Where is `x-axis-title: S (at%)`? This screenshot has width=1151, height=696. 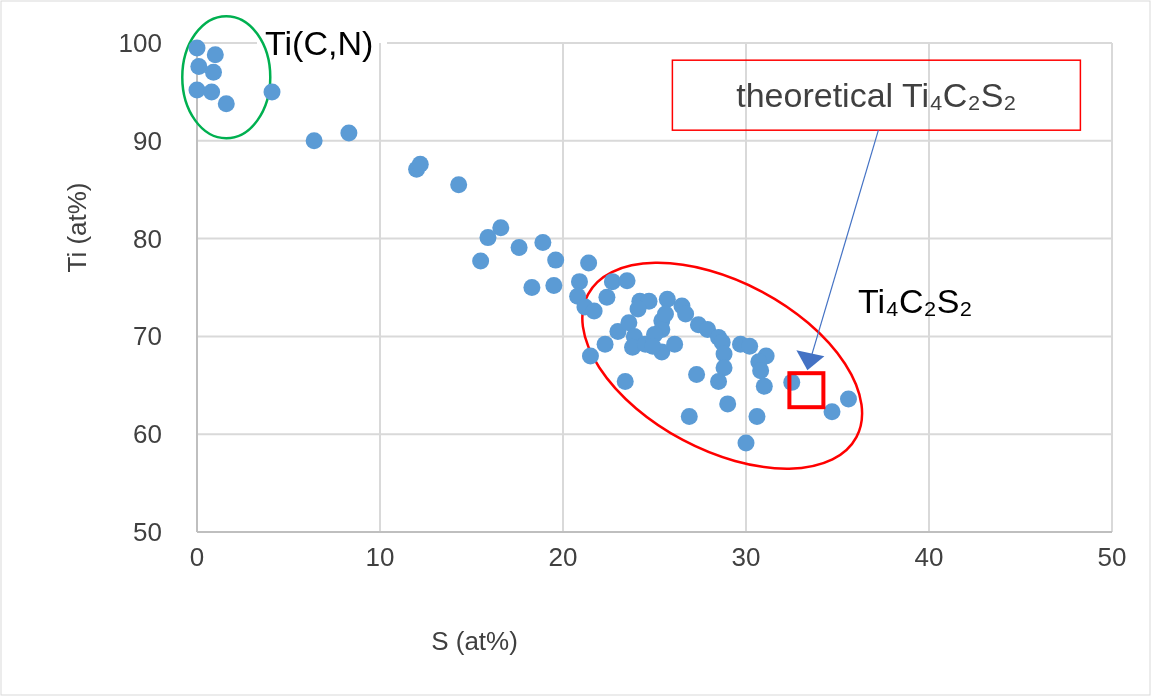 x-axis-title: S (at%) is located at coordinates (474, 641).